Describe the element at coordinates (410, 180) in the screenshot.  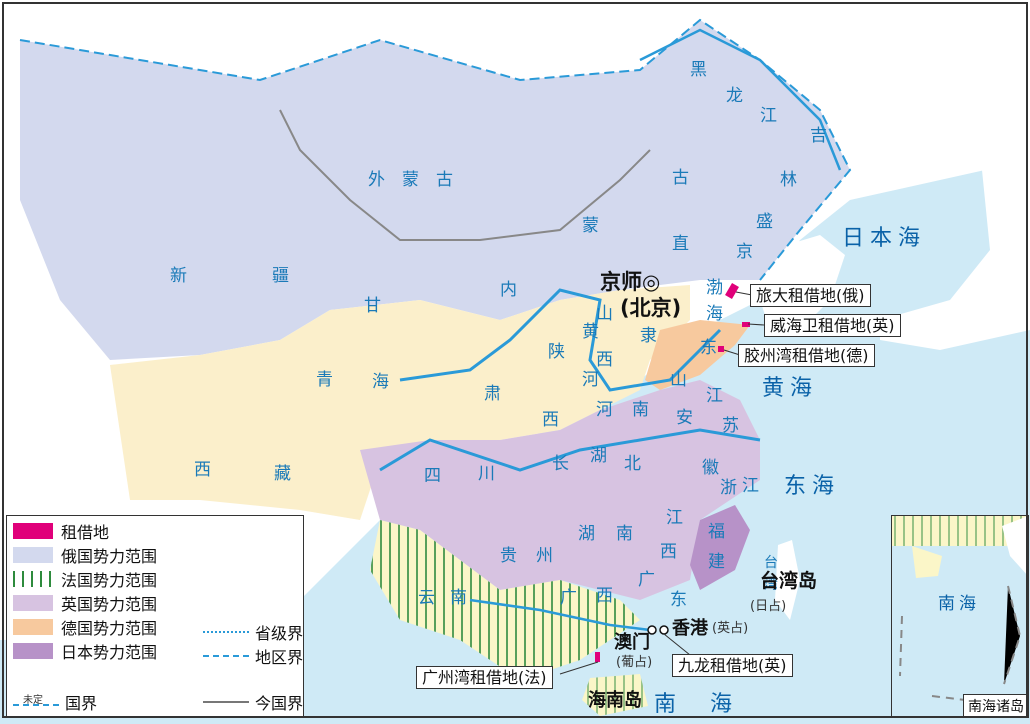
I see `label-waimenggu: 外 蒙 古` at that location.